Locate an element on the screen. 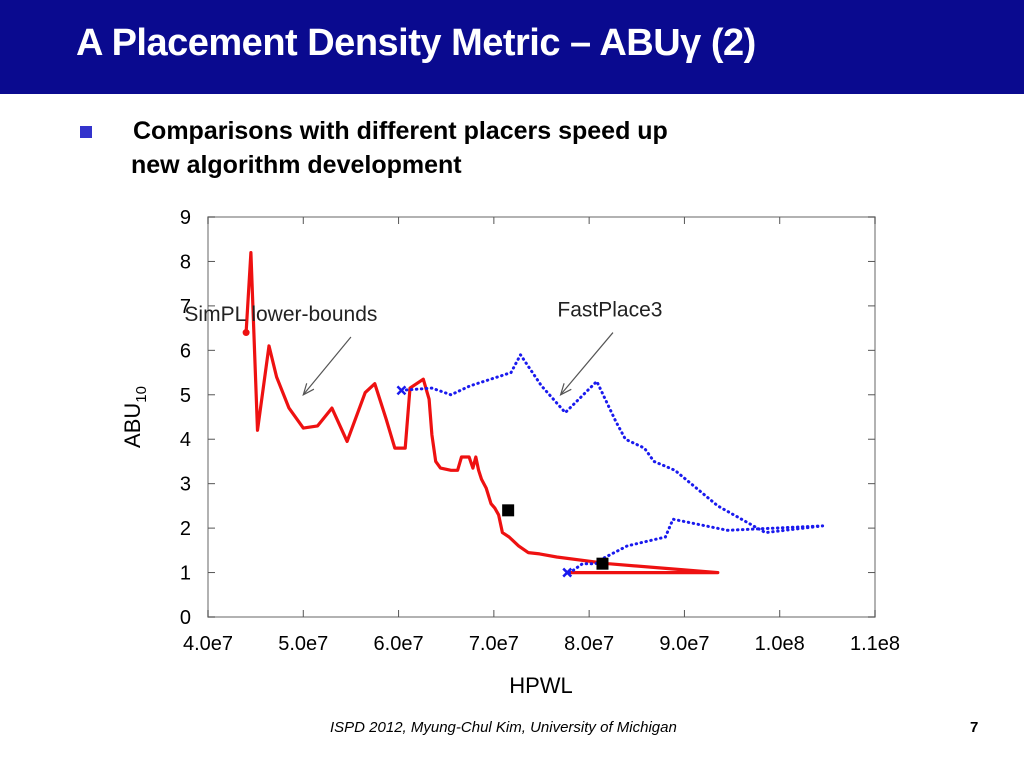  y-tick-label: 7 is located at coordinates (185, 307).